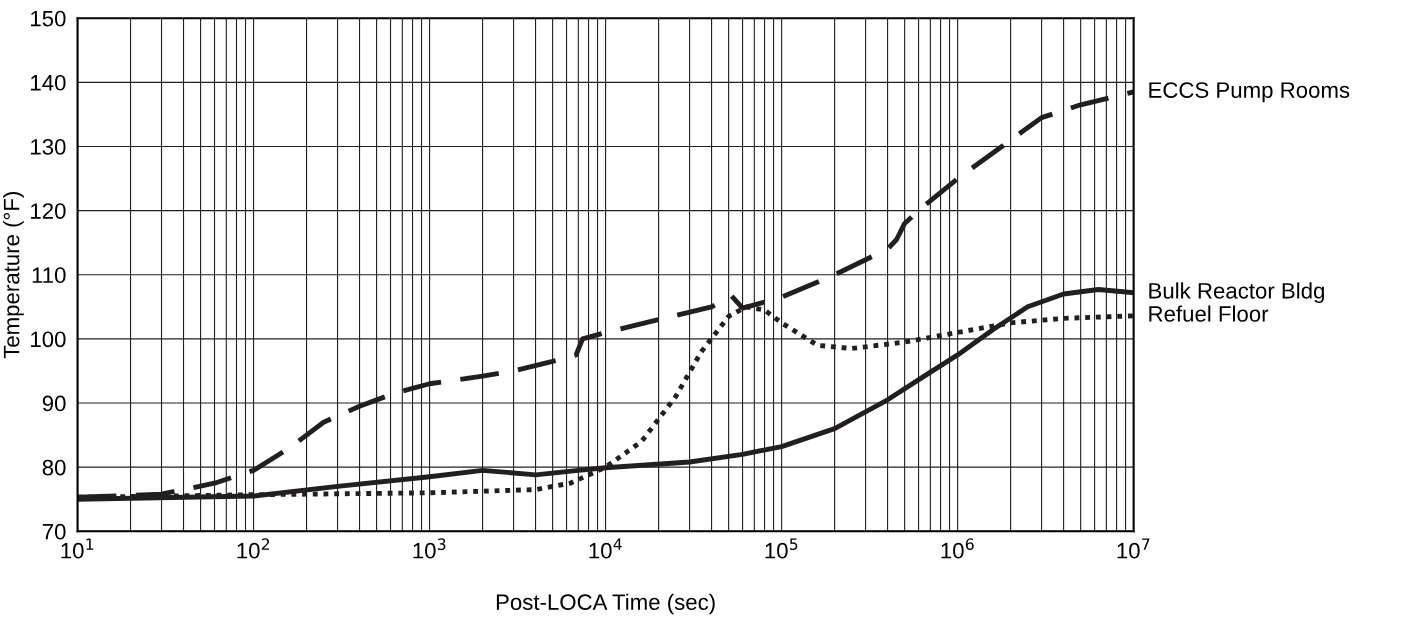 The image size is (1410, 628). Describe the element at coordinates (1209, 313) in the screenshot. I see `series-label: Refuel Floor` at that location.